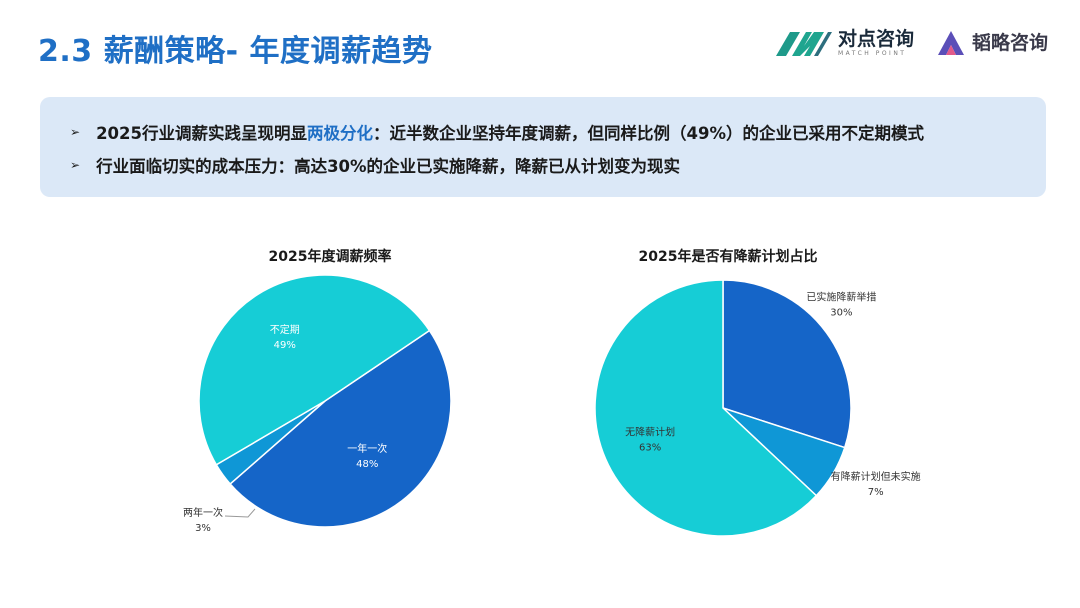  I want to click on pie-chart-svg: 一年一次 48% 两年一次 3% 不定期 49%, so click(317, 404).